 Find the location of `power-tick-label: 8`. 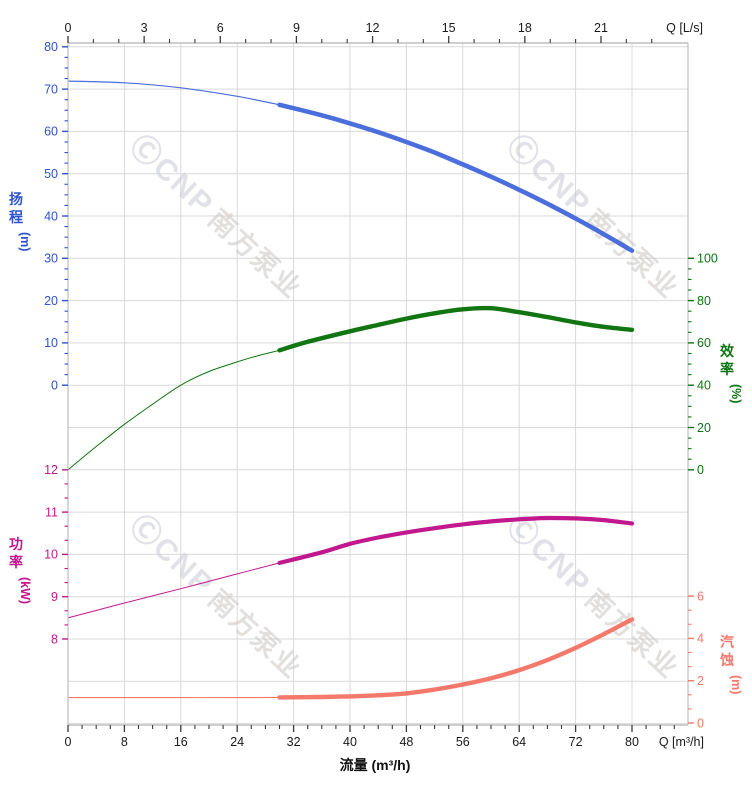

power-tick-label: 8 is located at coordinates (54, 639).